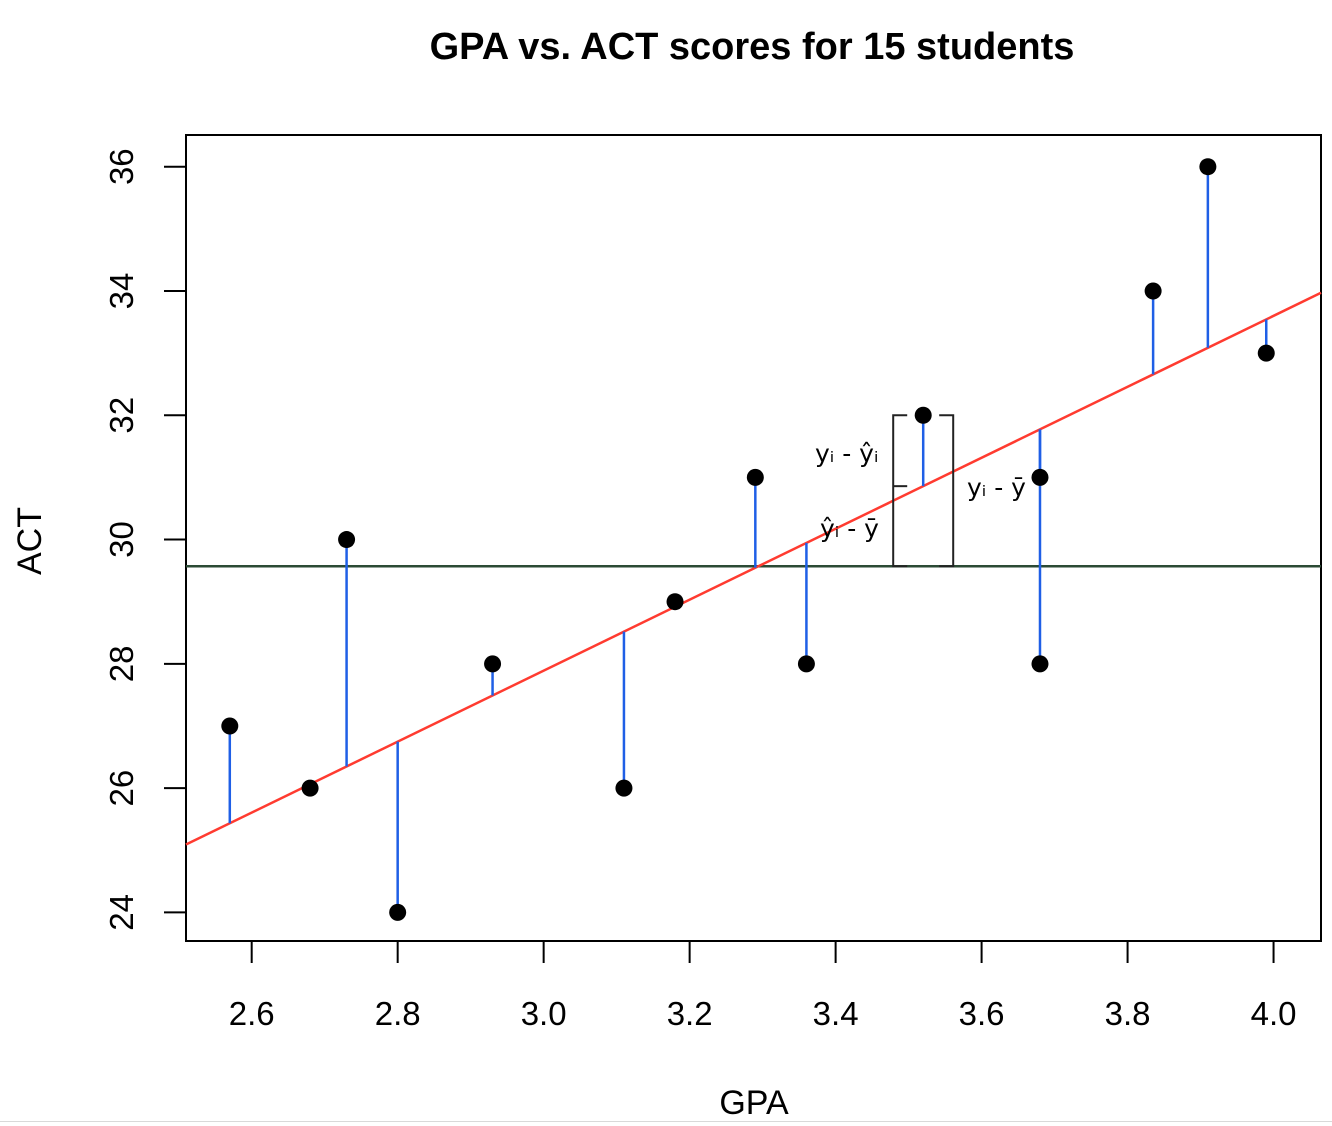  Describe the element at coordinates (145, 539) in the screenshot. I see `y-axis: 24 26 28 30 32 34 36` at that location.